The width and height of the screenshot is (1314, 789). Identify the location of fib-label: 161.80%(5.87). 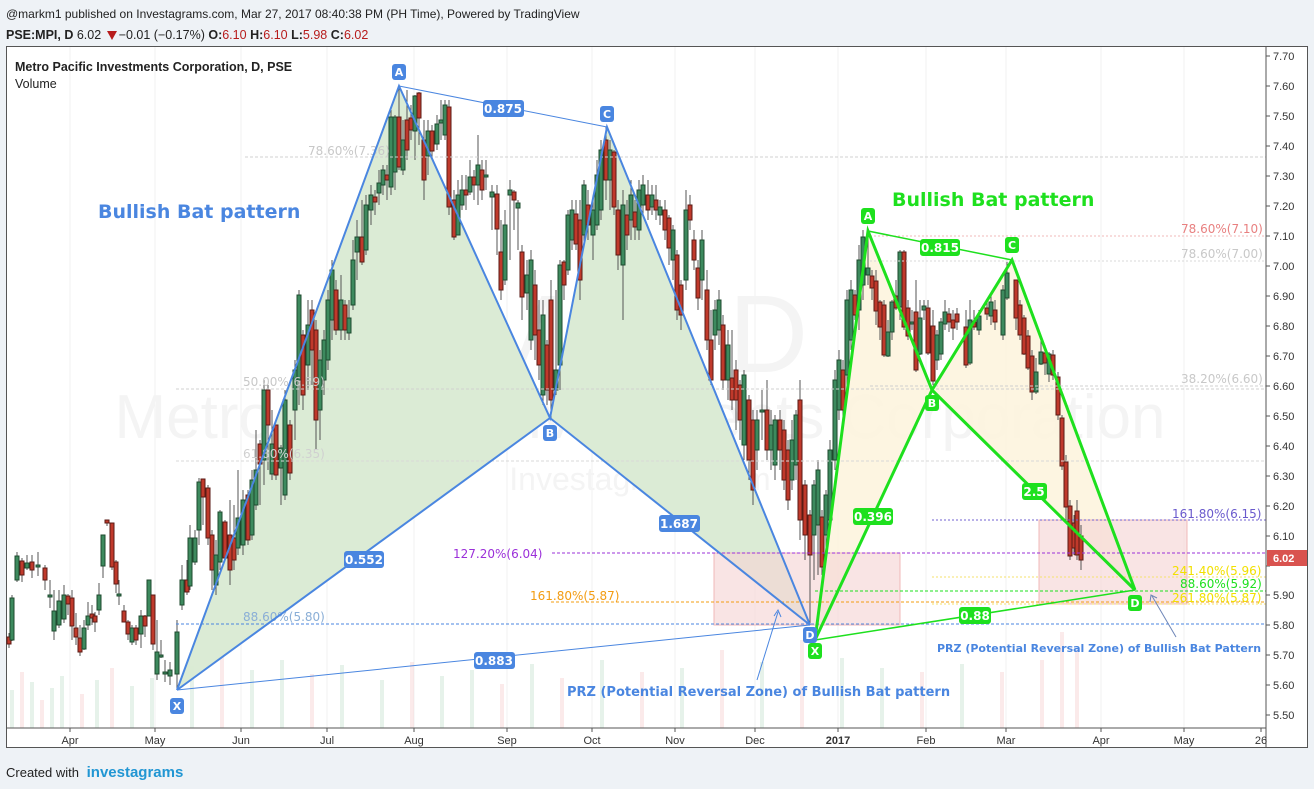
(574, 596).